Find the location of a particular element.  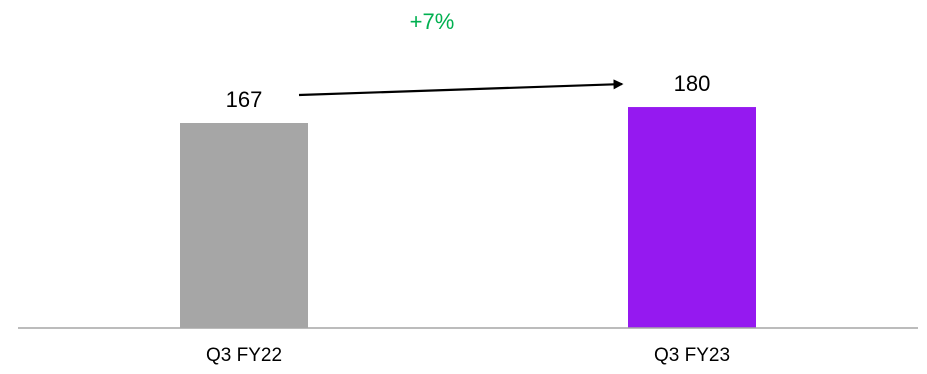

growth-annotation-label: +7% is located at coordinates (432, 21).